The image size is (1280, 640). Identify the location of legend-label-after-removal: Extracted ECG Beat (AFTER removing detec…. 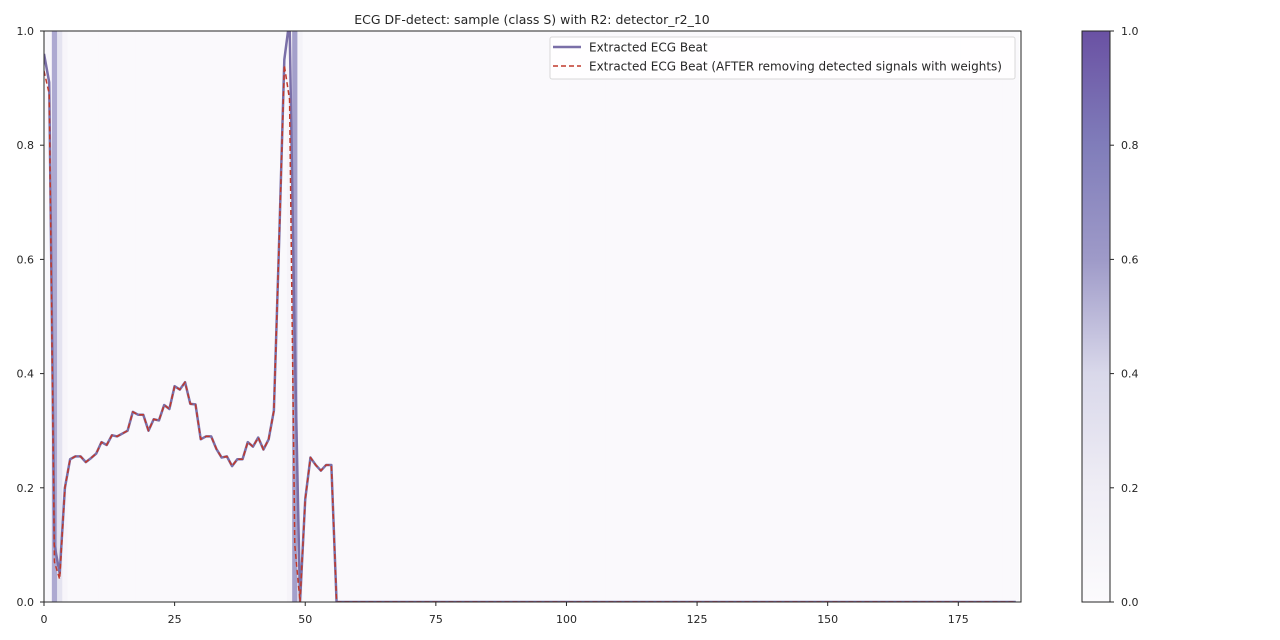
(795, 67).